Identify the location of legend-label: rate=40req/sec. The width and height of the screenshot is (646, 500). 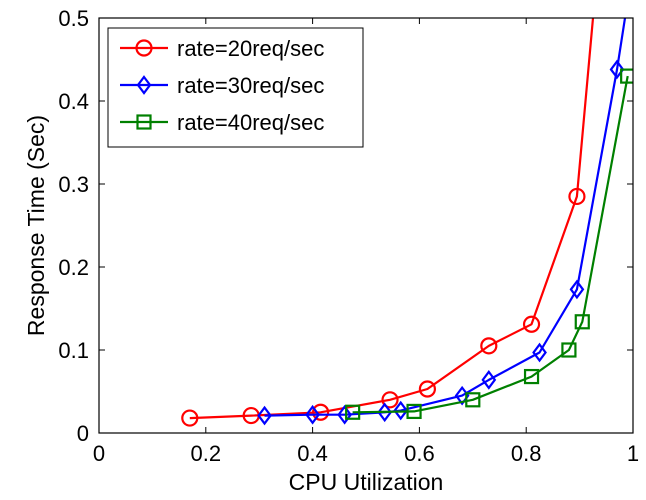
(250, 122).